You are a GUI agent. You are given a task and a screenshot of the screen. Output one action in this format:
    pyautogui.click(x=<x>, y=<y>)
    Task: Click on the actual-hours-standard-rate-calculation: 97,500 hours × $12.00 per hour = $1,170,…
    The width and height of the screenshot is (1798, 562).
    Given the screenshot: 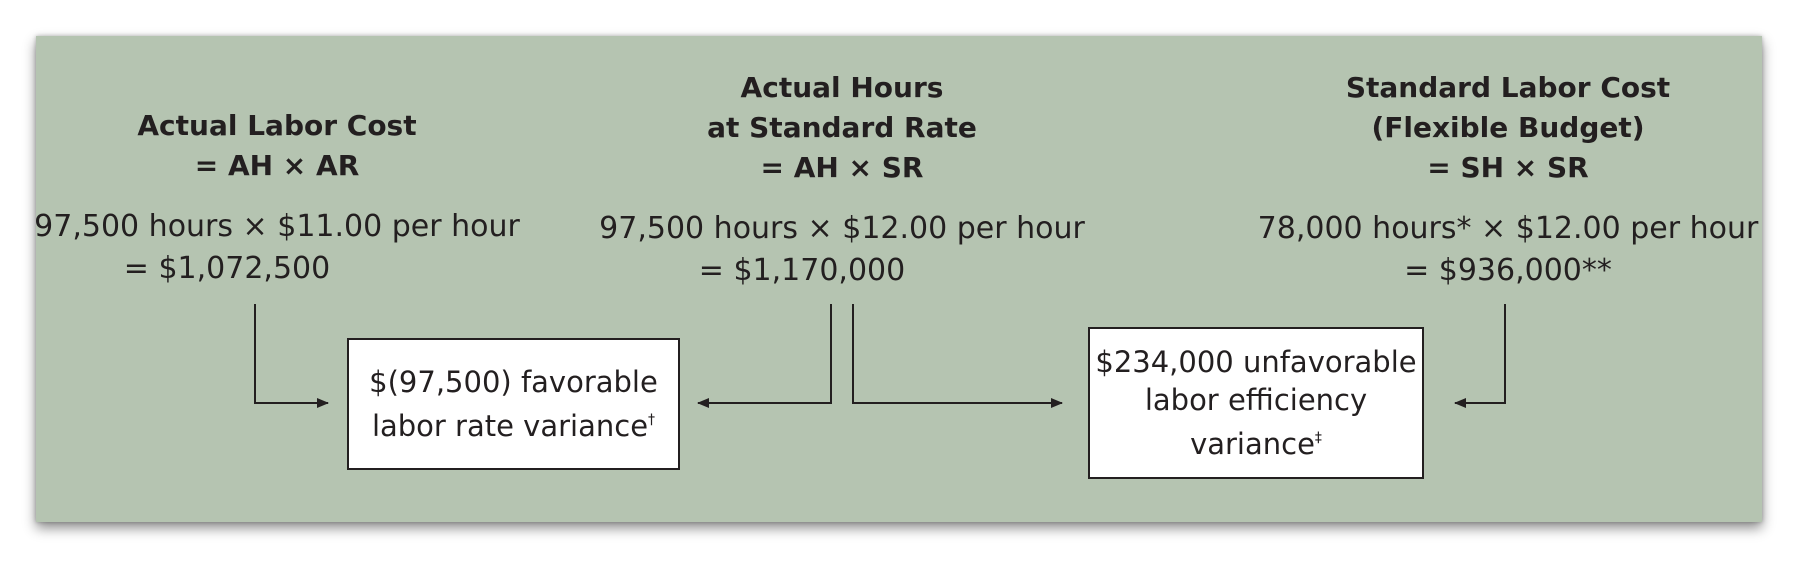 What is the action you would take?
    pyautogui.click(x=842, y=249)
    